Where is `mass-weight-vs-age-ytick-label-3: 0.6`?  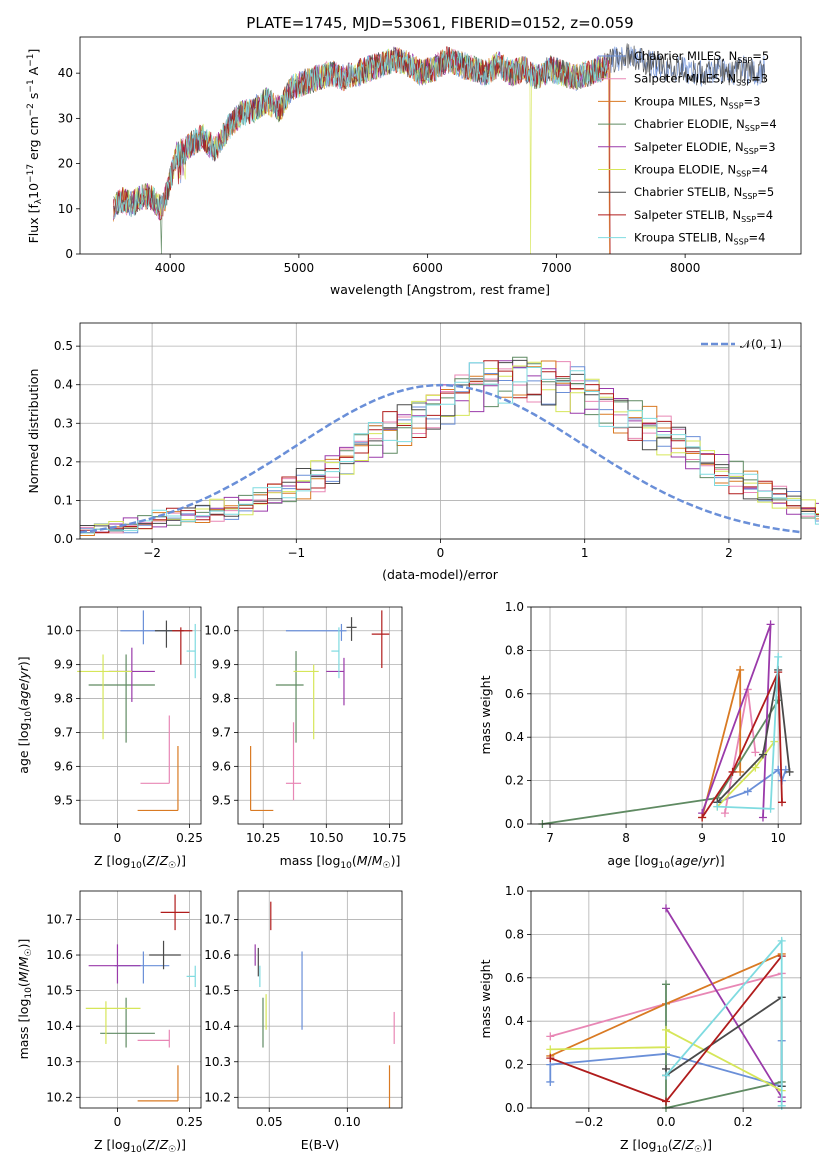
mass-weight-vs-age-ytick-label-3: 0.6 is located at coordinates (514, 694).